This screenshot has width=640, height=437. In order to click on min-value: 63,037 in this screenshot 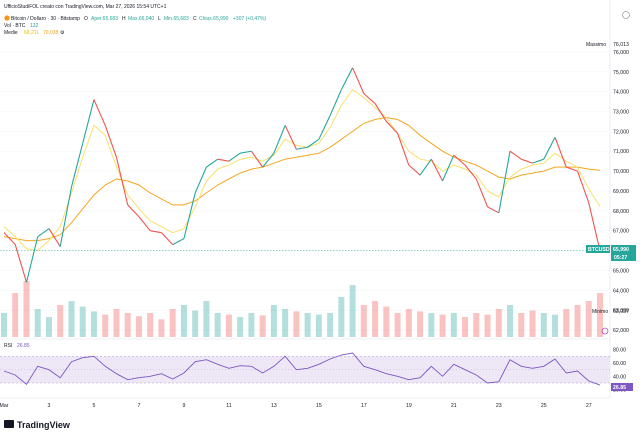, I will do `click(621, 312)`.